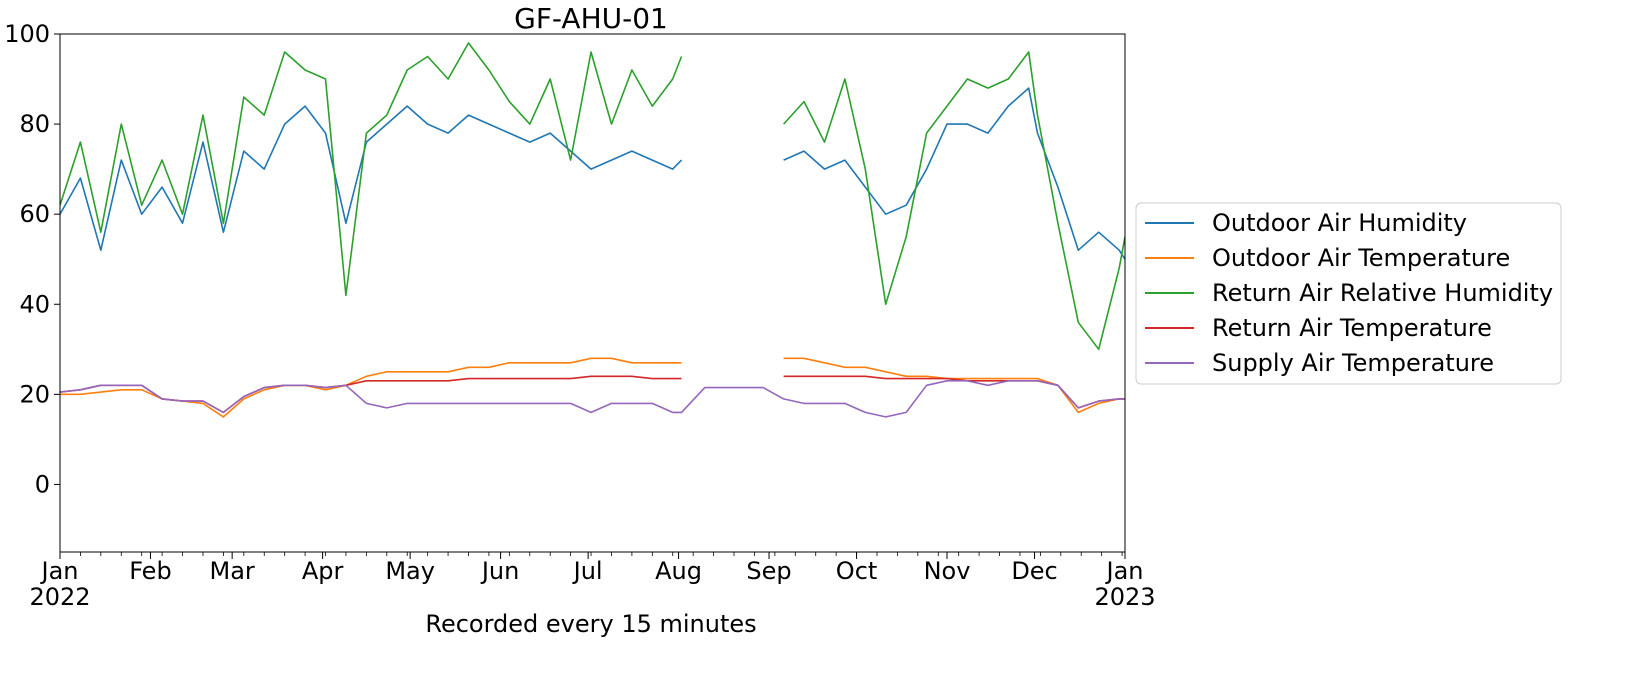  I want to click on x-tick-sublabel: 2023, so click(1124, 597).